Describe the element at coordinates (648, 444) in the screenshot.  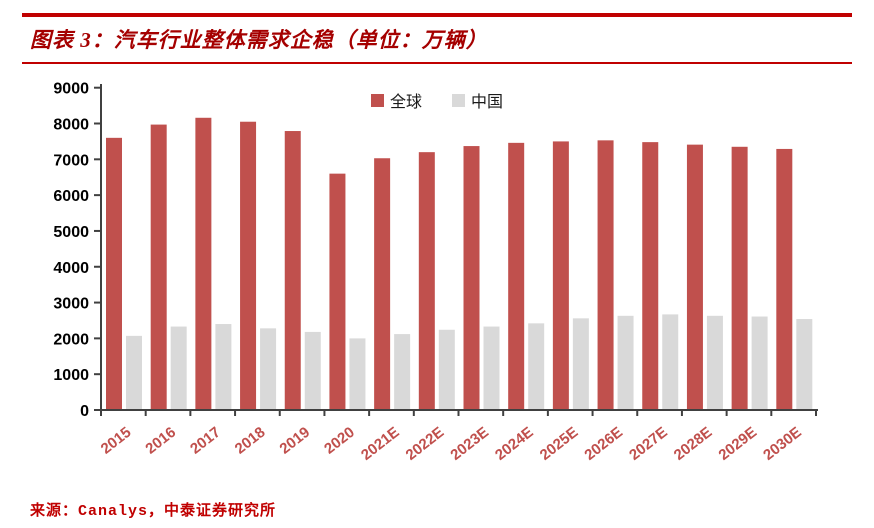
I see `x-axis-label-2027E: 2027E` at that location.